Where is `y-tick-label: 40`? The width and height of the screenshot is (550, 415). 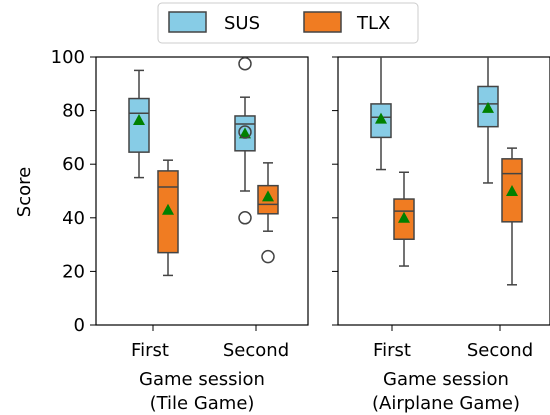 y-tick-label: 40 is located at coordinates (73, 218).